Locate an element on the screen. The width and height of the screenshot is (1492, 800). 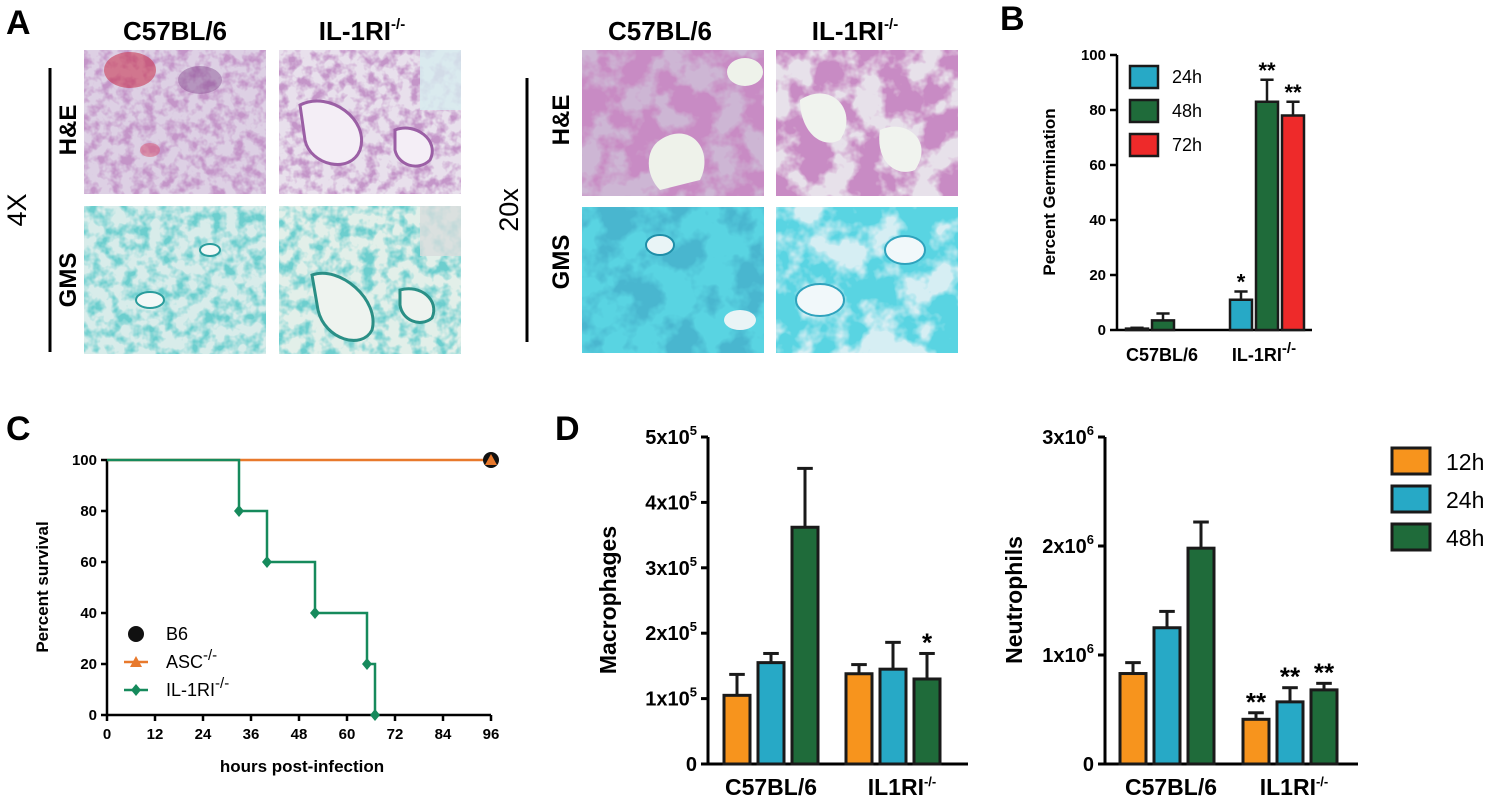
y-axis-label-survival: Percent survival is located at coordinates (42, 586).